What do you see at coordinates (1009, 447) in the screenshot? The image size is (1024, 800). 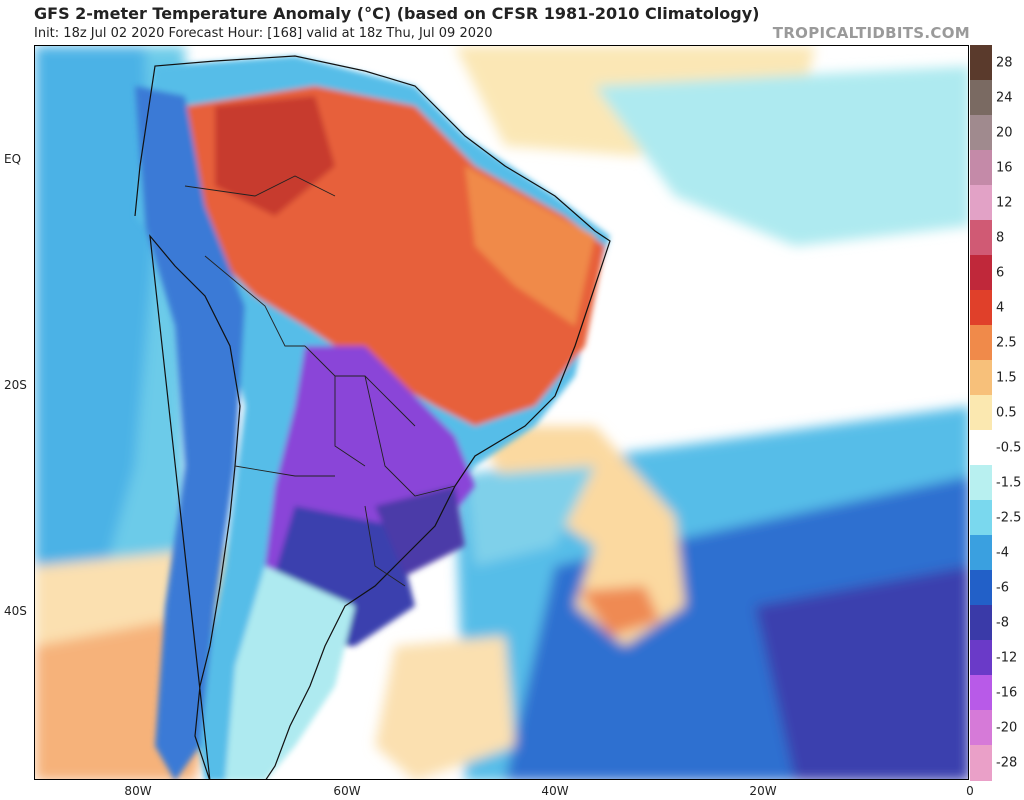 I see `colorbar-label: -0.5` at bounding box center [1009, 447].